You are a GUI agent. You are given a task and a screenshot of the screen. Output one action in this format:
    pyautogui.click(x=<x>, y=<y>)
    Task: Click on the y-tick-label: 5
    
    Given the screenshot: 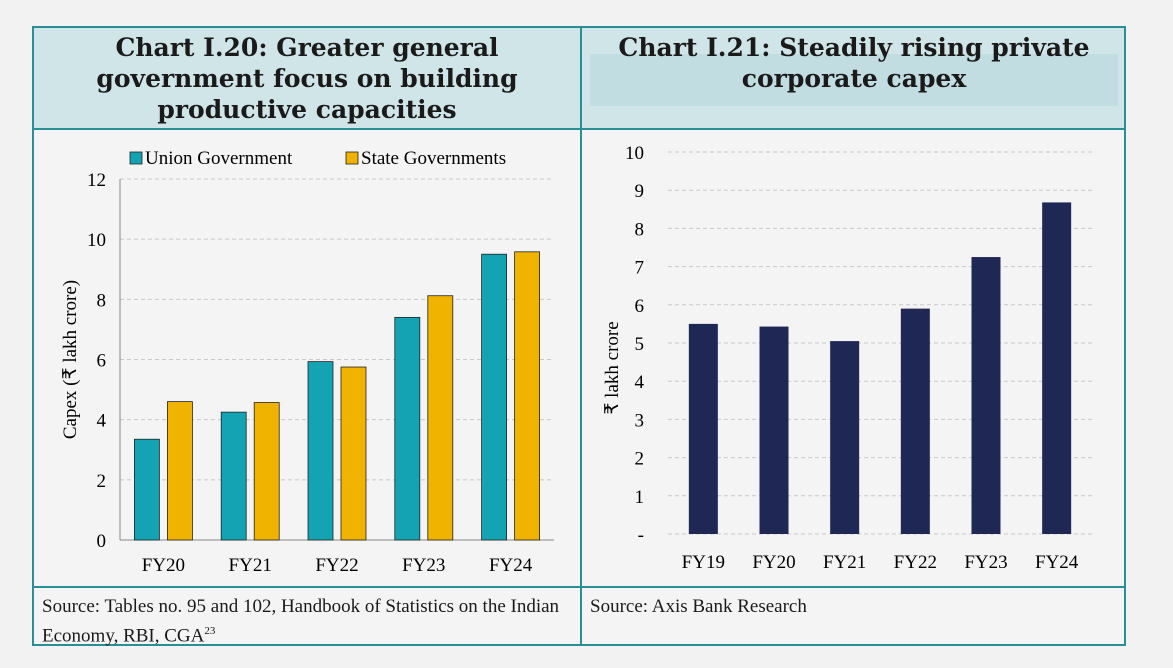 What is the action you would take?
    pyautogui.click(x=640, y=344)
    